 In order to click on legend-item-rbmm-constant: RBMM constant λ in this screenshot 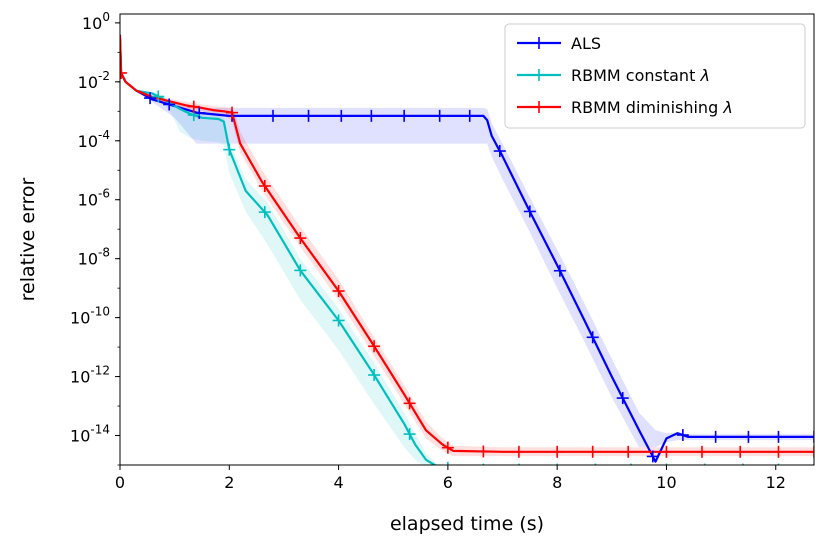, I will do `click(613, 75)`.